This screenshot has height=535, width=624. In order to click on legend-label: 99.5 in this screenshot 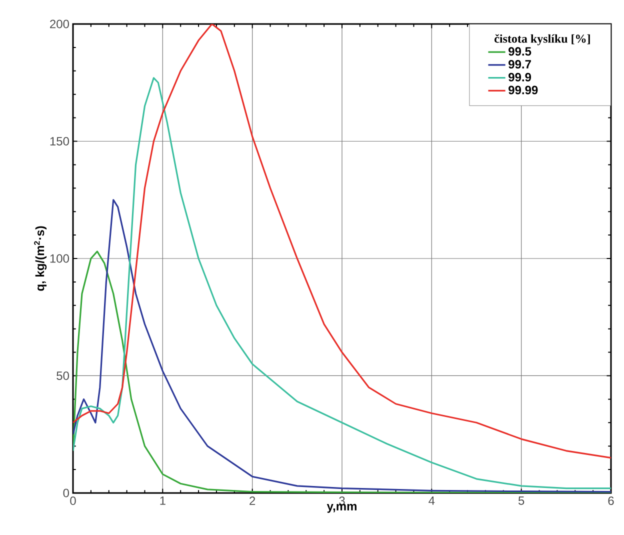, I will do `click(520, 51)`.